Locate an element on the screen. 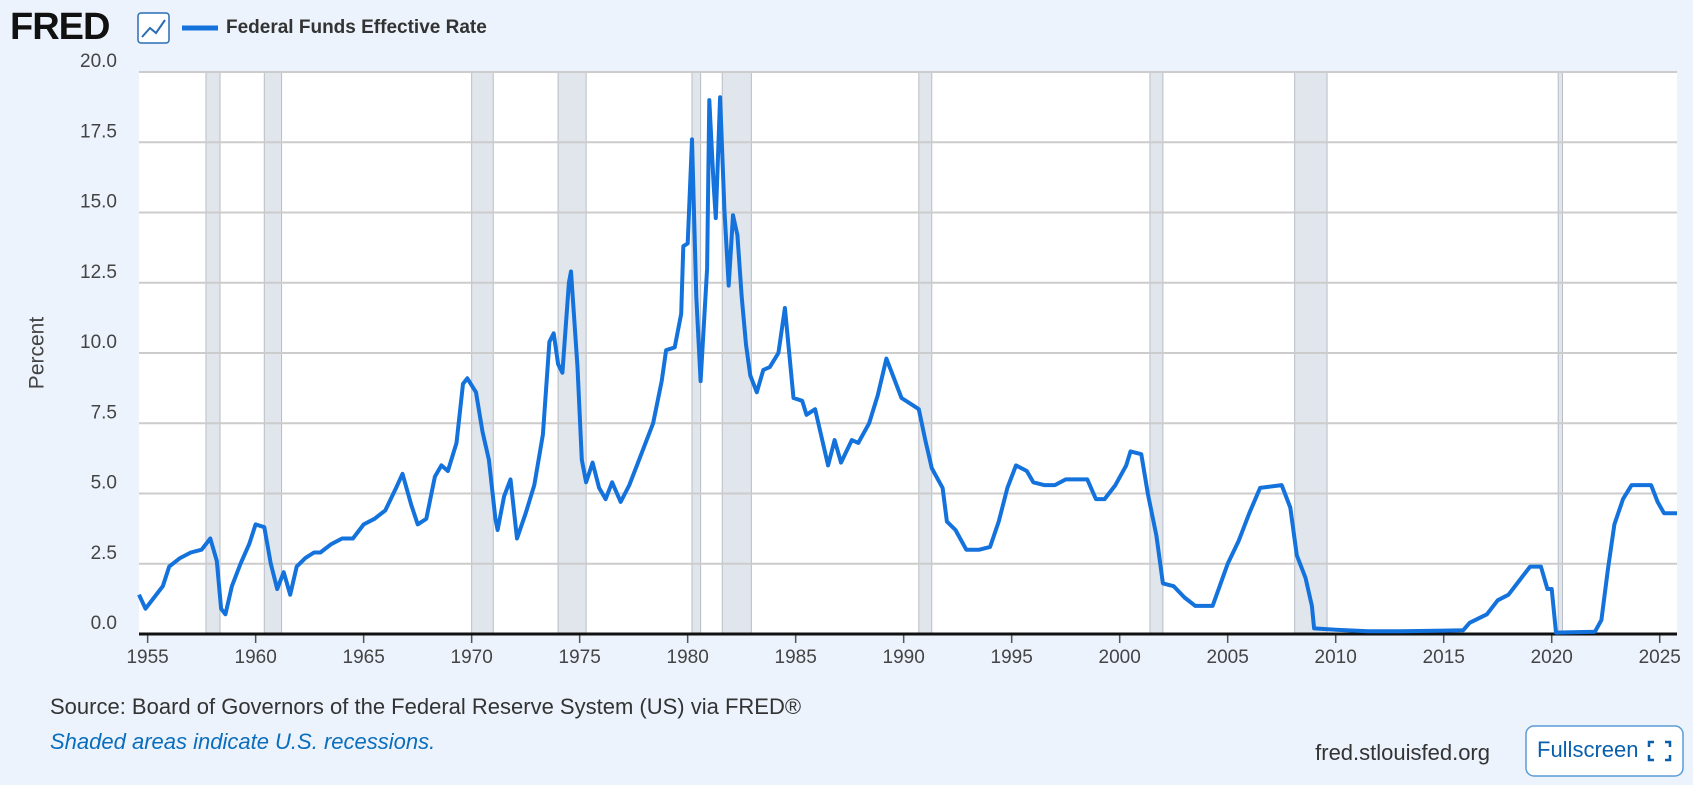  legend-label: Federal Funds Effective Rate is located at coordinates (356, 27).